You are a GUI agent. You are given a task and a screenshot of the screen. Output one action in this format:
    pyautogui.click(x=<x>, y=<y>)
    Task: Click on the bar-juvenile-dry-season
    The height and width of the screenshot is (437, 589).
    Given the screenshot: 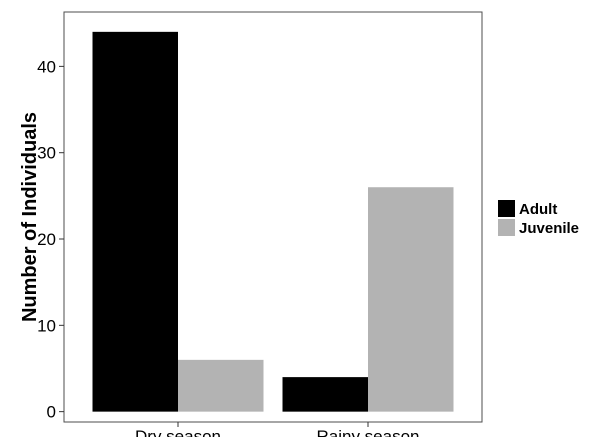 What is the action you would take?
    pyautogui.click(x=221, y=385)
    